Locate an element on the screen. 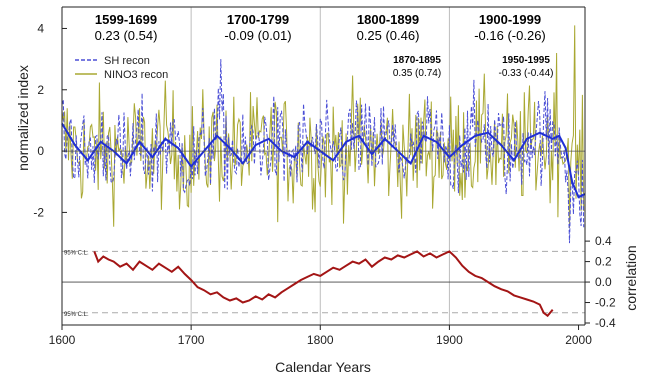 This screenshot has height=377, width=645. right-tick-1: 0.2 is located at coordinates (603, 262).